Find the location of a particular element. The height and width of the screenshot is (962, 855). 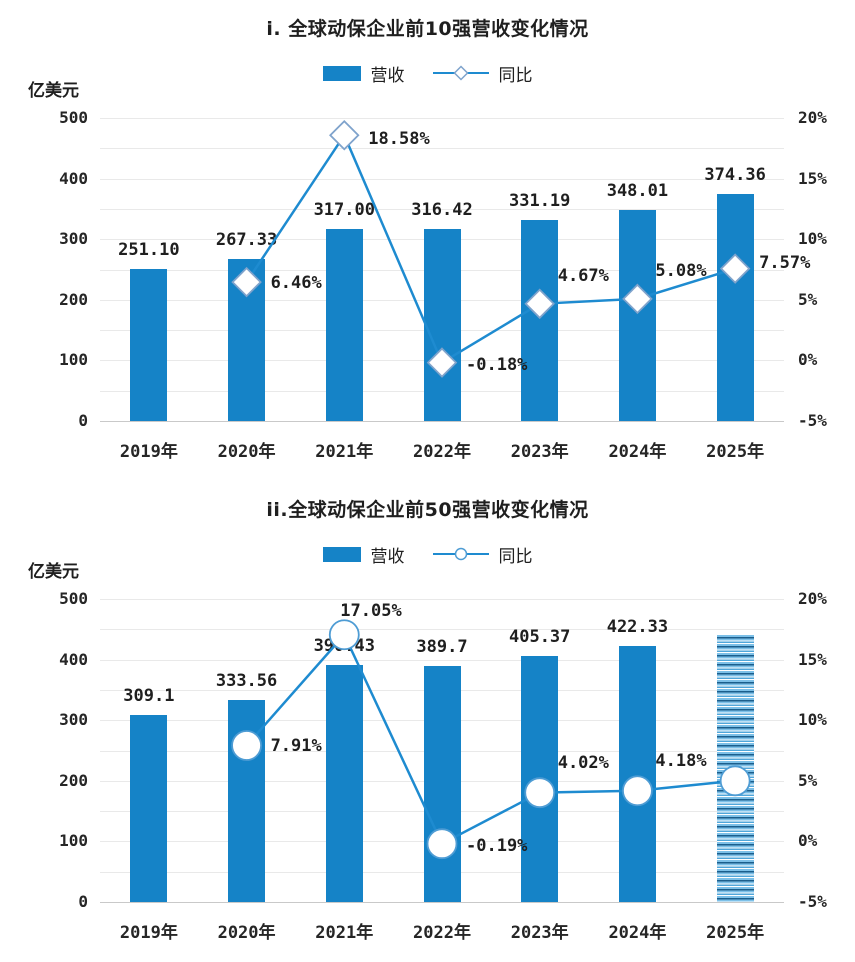

yoy-value-label: 5.08% is located at coordinates (681, 270).